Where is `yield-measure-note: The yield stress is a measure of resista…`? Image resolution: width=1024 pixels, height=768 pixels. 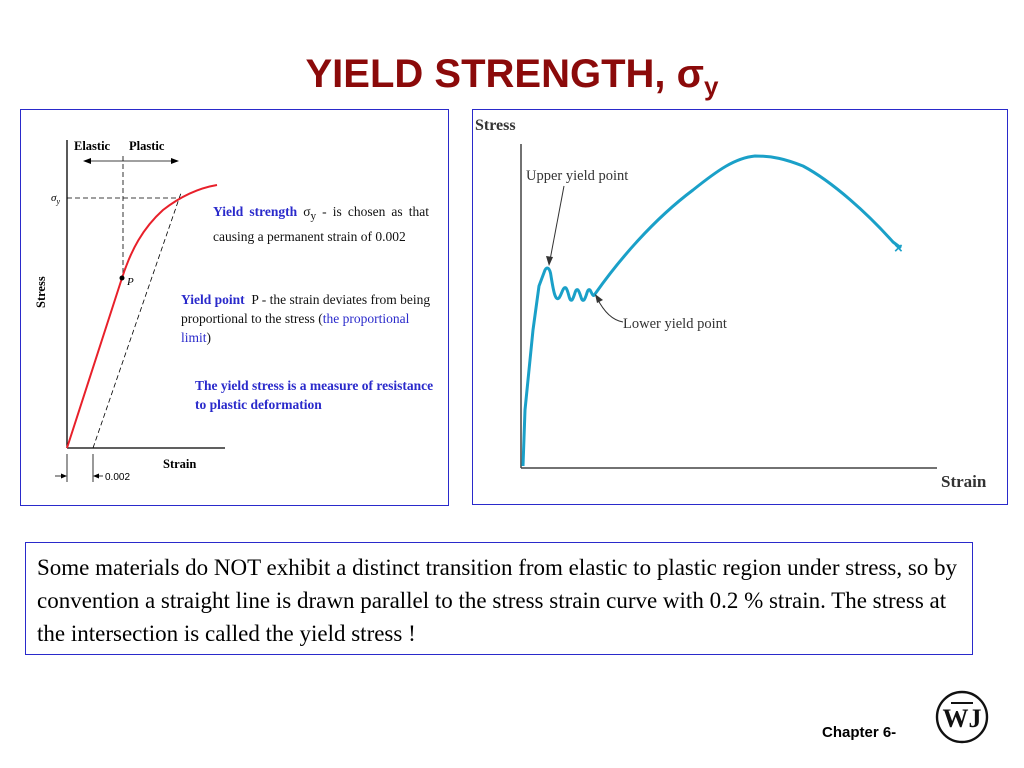
yield-measure-note: The yield stress is a measure of resista… is located at coordinates (314, 395).